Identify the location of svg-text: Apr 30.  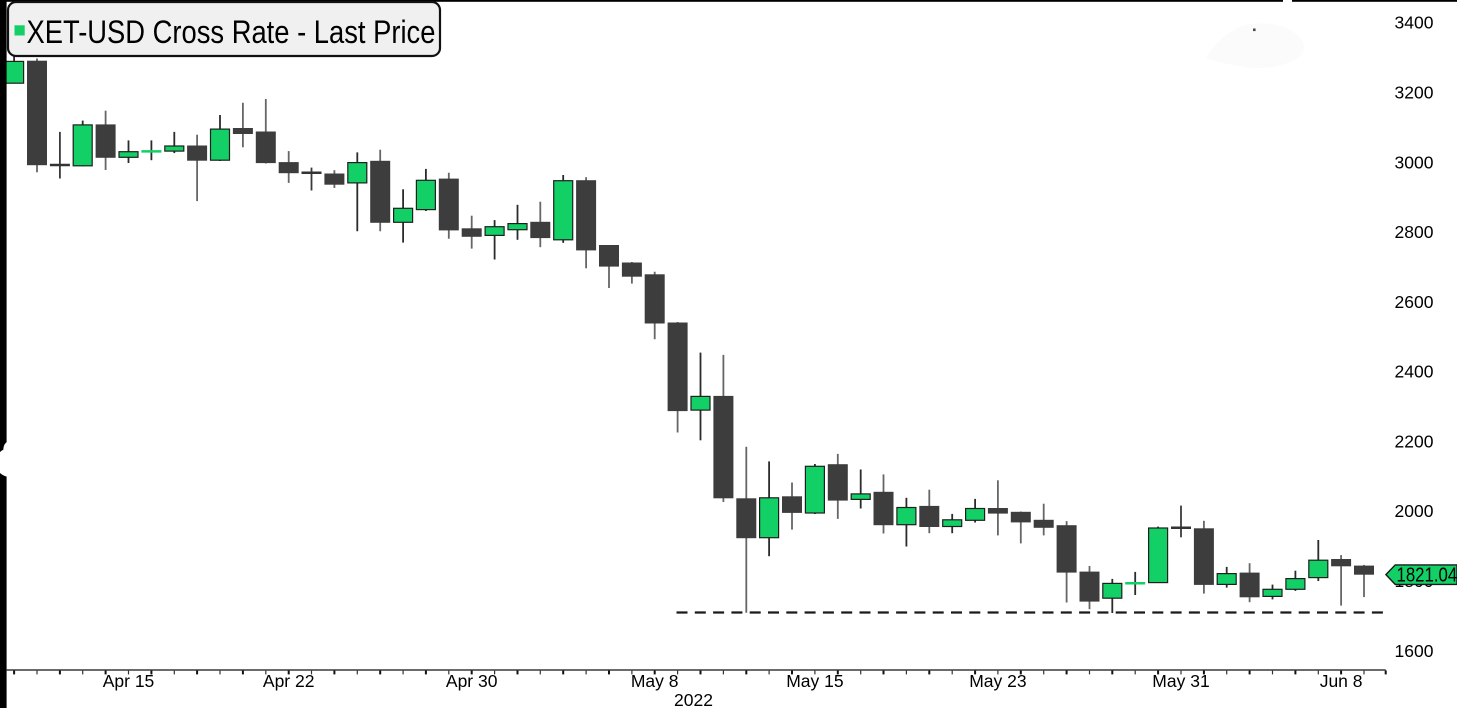
(472, 681).